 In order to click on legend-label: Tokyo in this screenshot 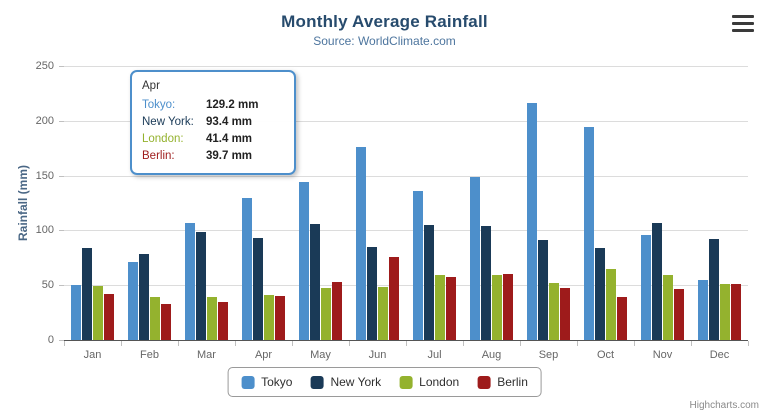, I will do `click(277, 382)`.